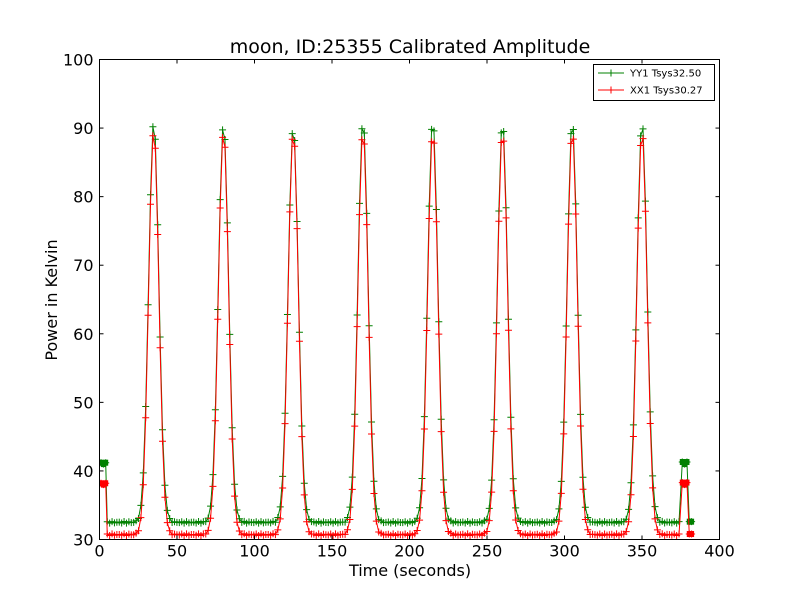 Image resolution: width=800 pixels, height=600 pixels. Describe the element at coordinates (564, 551) in the screenshot. I see `x-tick-label: 300` at that location.